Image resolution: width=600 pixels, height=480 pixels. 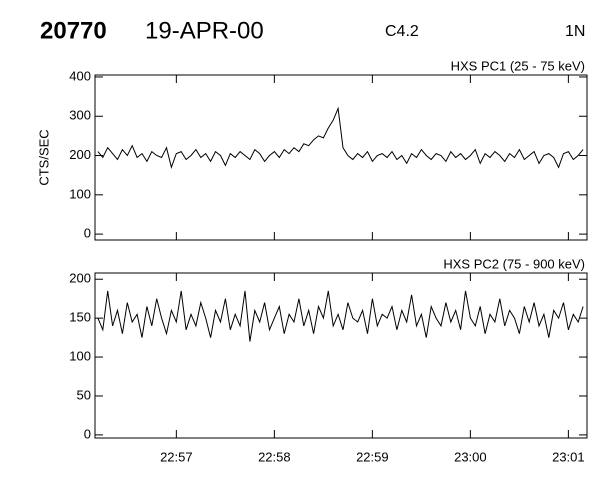 I want to click on x-tick-label: 23:00, so click(x=470, y=456).